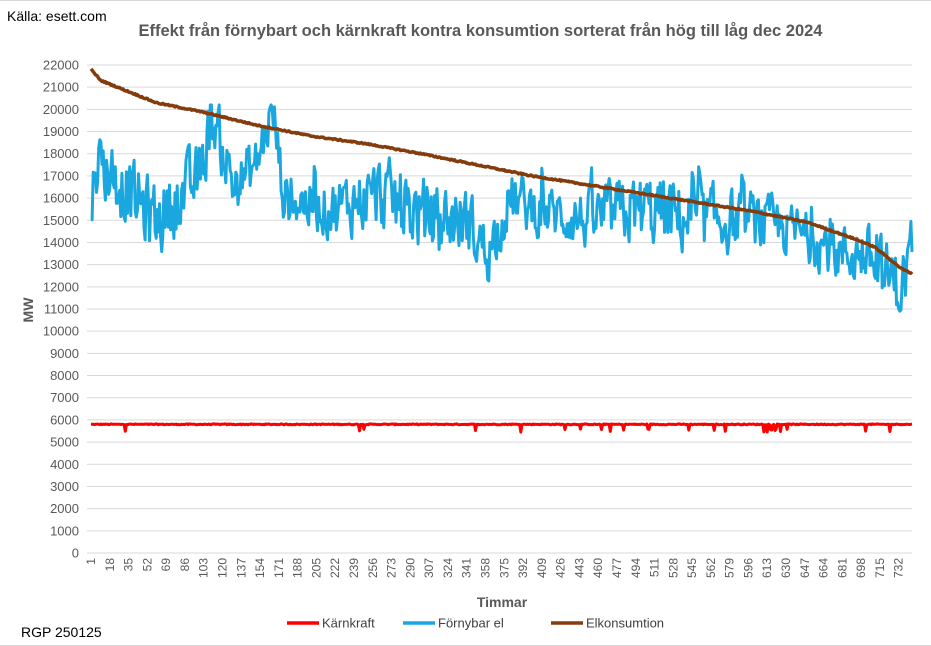 The height and width of the screenshot is (646, 931). I want to click on y-tick-label: 4000, so click(64, 464).